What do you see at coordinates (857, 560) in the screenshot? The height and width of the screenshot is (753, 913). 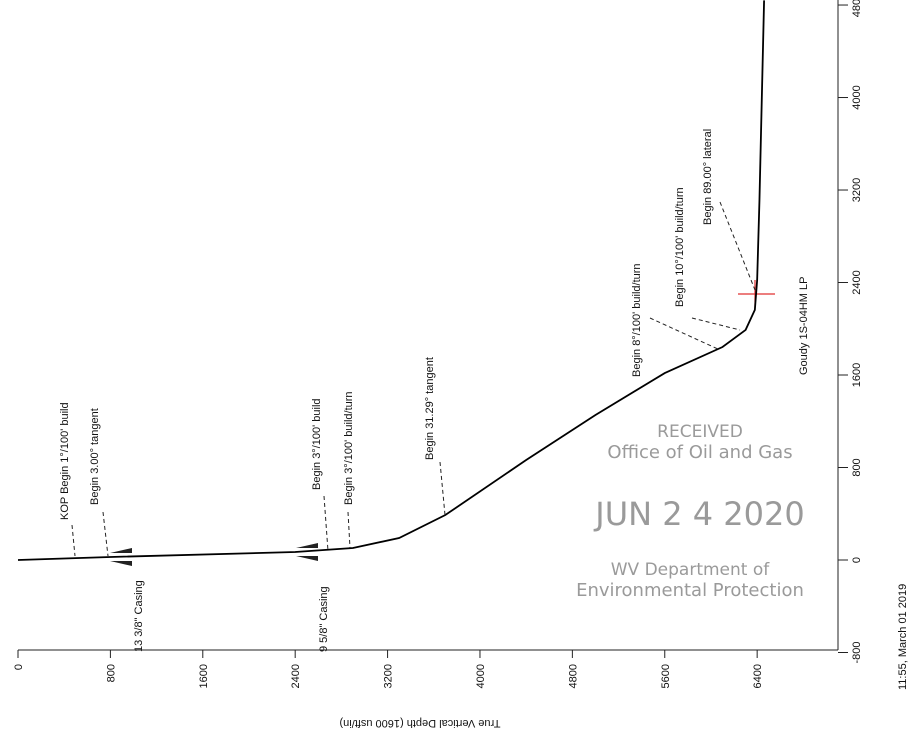 I see `y-tick-label: 0` at bounding box center [857, 560].